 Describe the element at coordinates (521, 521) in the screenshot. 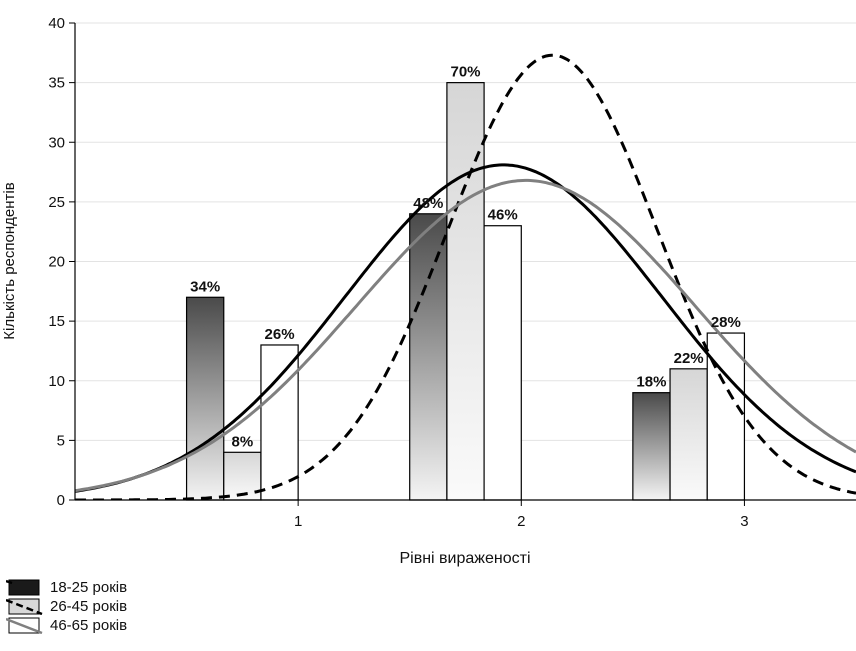

I see `x-tick-label-2: 2` at that location.